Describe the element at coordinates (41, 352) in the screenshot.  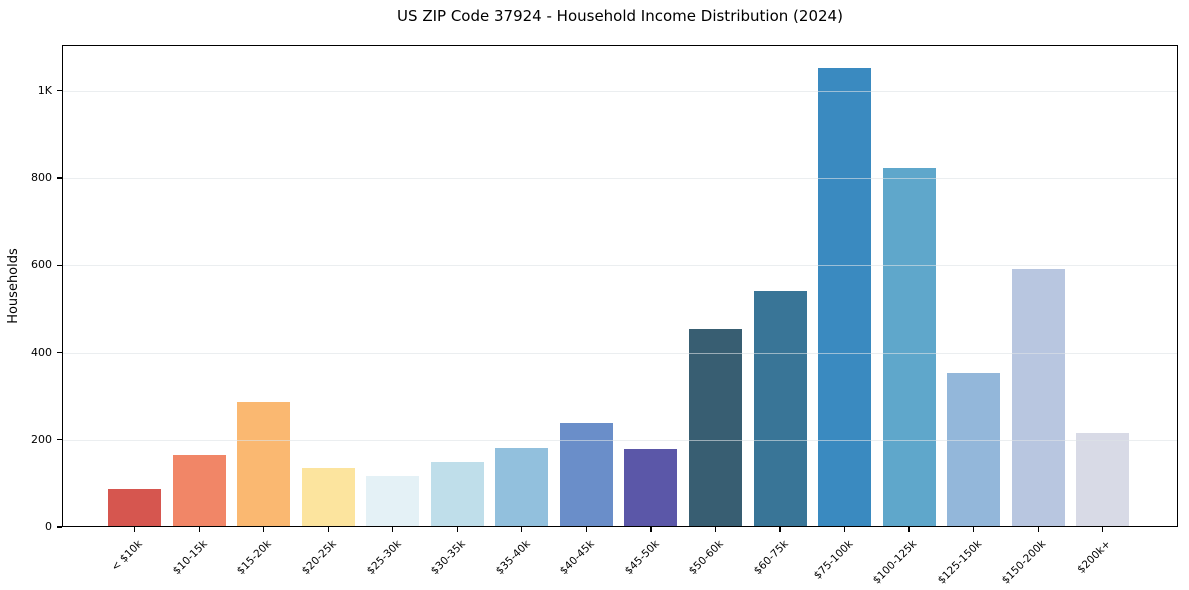
I see `y-tick-label: 400` at that location.